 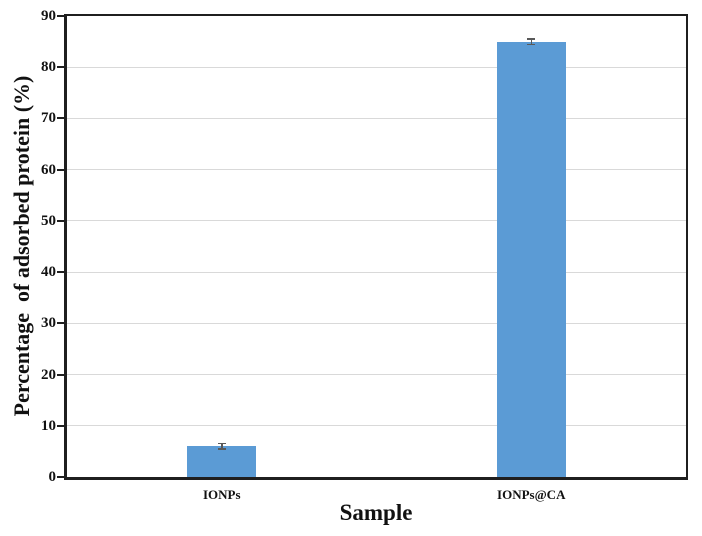 What do you see at coordinates (531, 494) in the screenshot?
I see `x-tick-label: IONPs@CA` at bounding box center [531, 494].